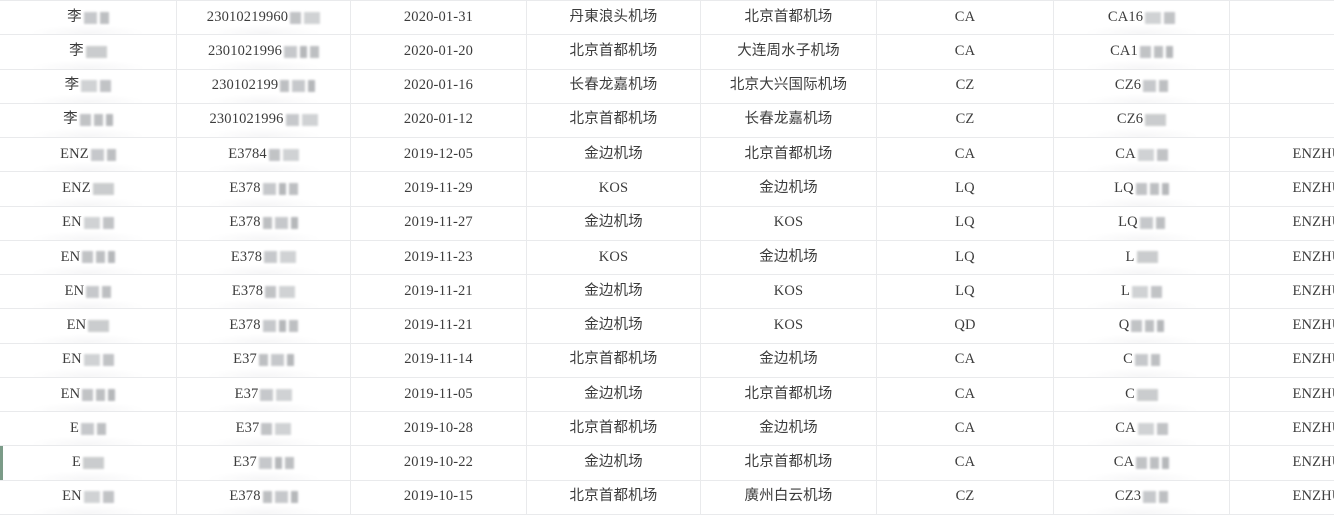 This screenshot has width=1334, height=515. What do you see at coordinates (614, 360) in the screenshot?
I see `departure-airport-text: 北京首都机场` at bounding box center [614, 360].